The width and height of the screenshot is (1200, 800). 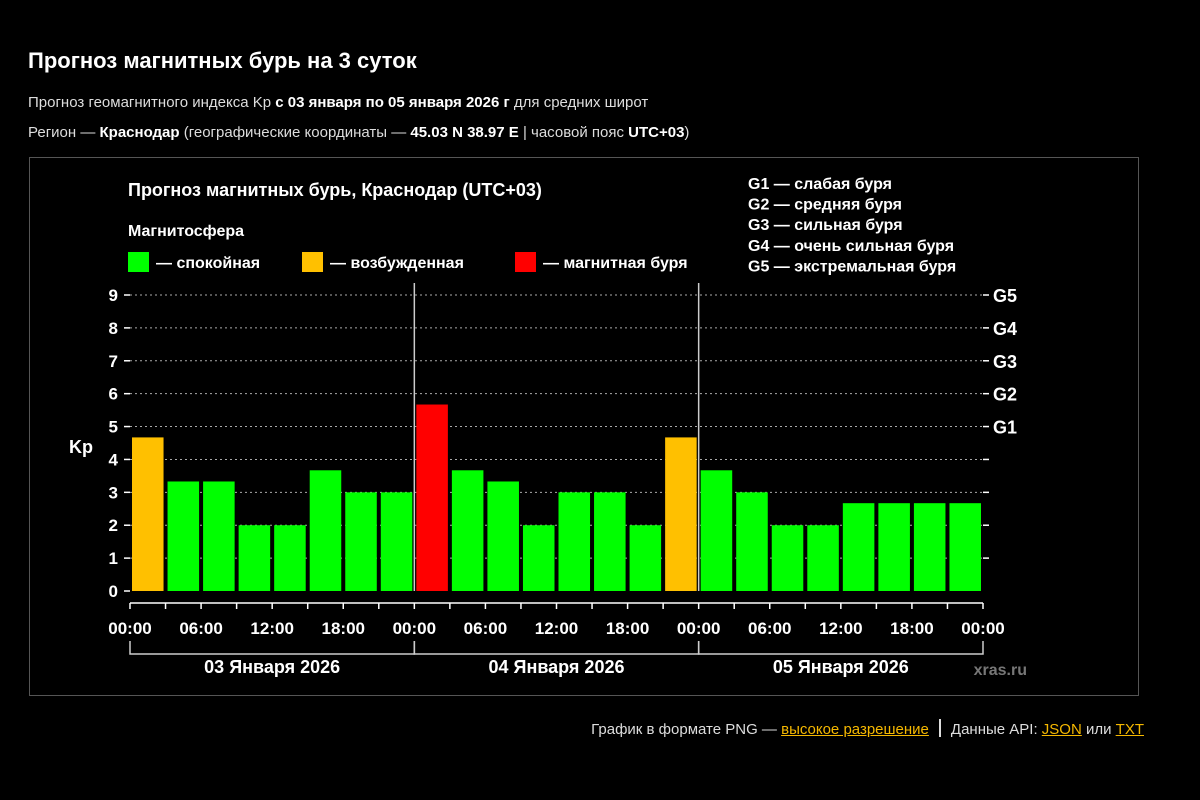 What do you see at coordinates (295, 132) in the screenshot?
I see `coords-label: (географические координаты —` at bounding box center [295, 132].